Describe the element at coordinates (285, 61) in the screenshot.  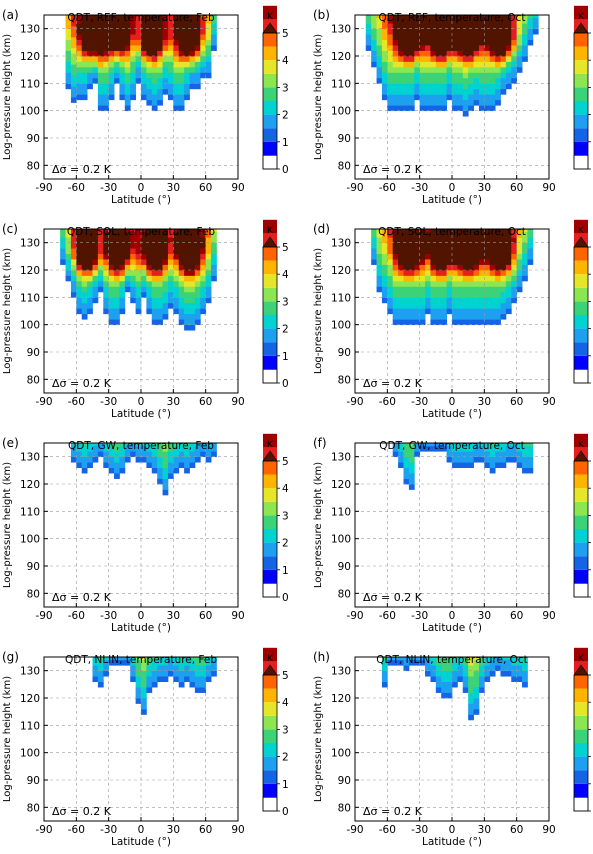
I see `colorbar-tick-label: 4` at that location.